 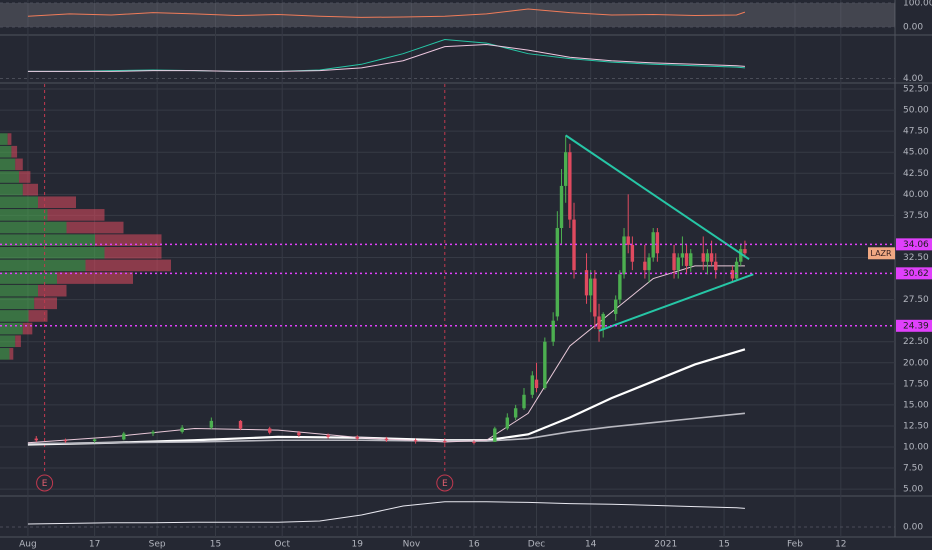 What do you see at coordinates (157, 545) in the screenshot?
I see `x-tick-label: Sep` at bounding box center [157, 545].